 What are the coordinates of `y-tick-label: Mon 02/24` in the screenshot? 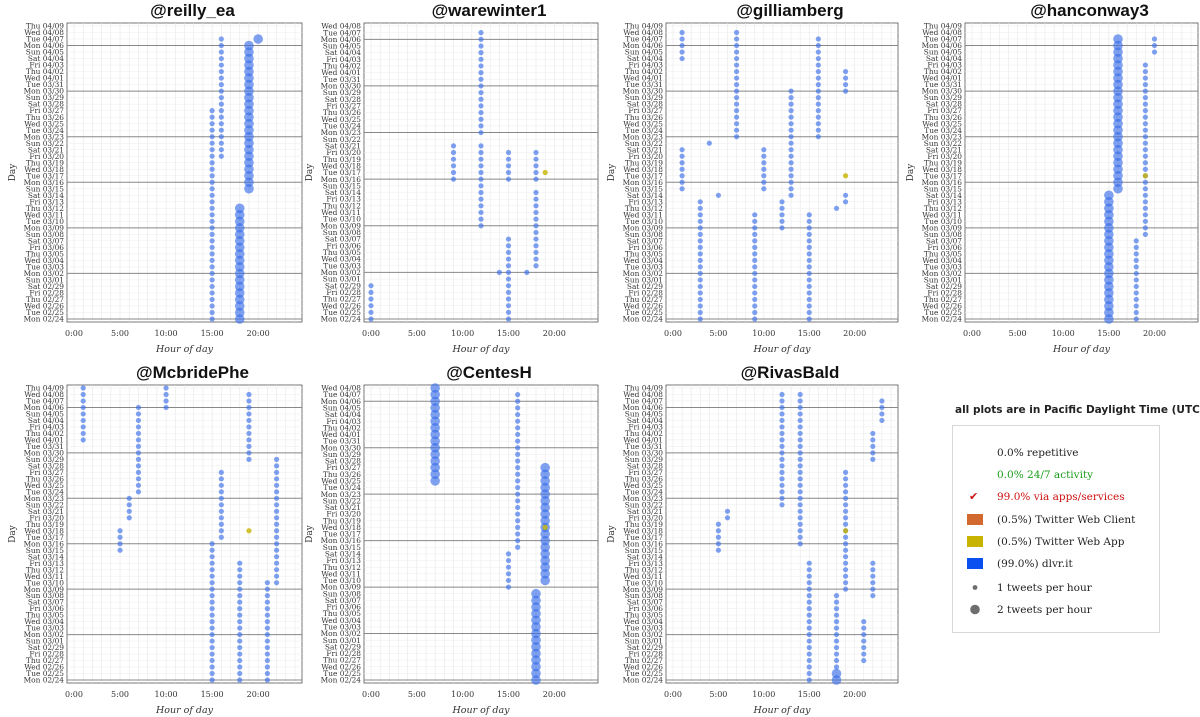 It's located at (44, 680).